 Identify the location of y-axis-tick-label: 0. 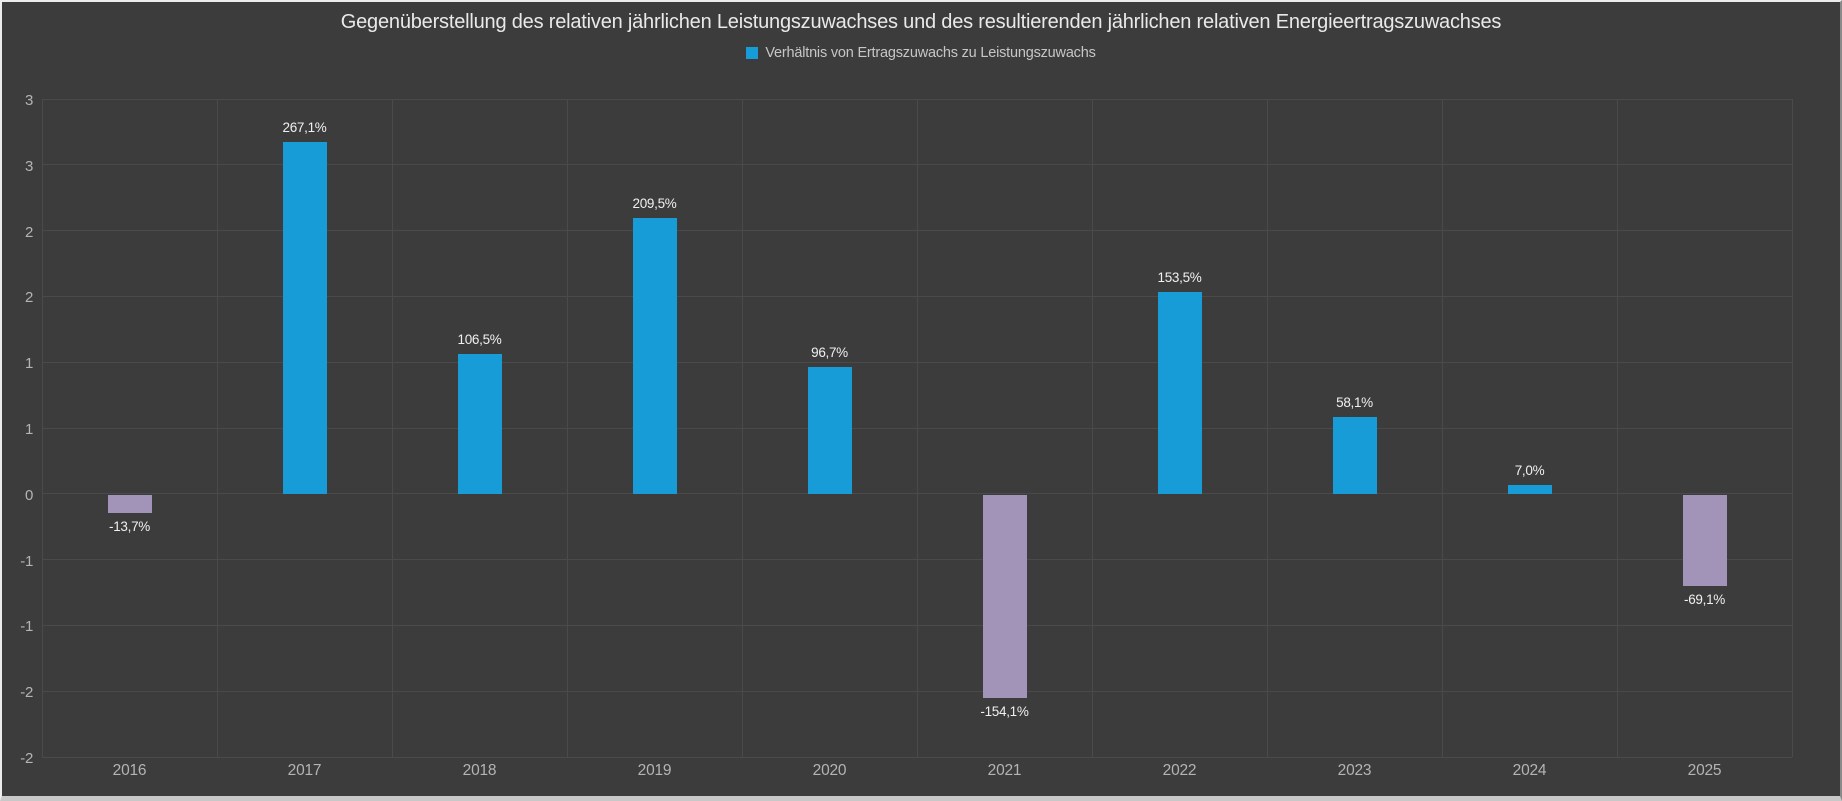
(28, 495).